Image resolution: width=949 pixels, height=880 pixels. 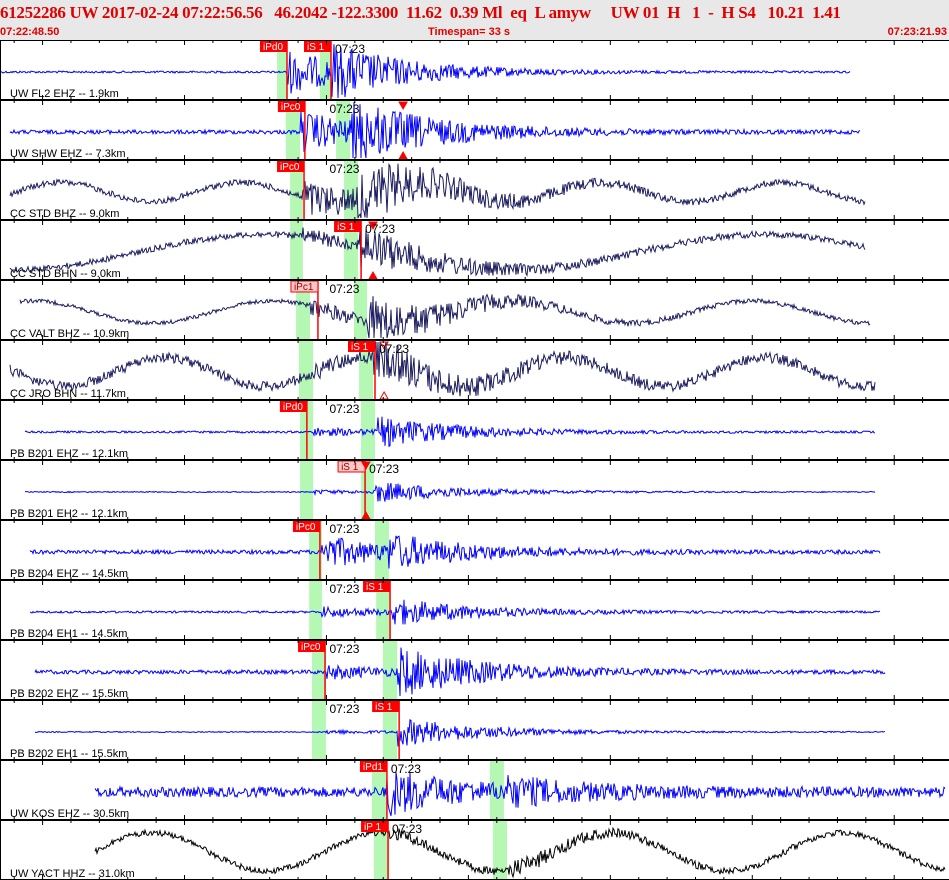 What do you see at coordinates (372, 827) in the screenshot?
I see `pick-label: iP 1` at bounding box center [372, 827].